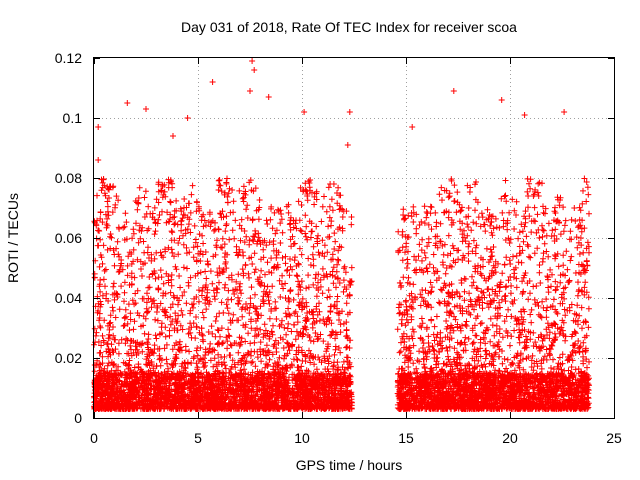  What do you see at coordinates (94, 438) in the screenshot?
I see `x-tick-label: 0` at bounding box center [94, 438].